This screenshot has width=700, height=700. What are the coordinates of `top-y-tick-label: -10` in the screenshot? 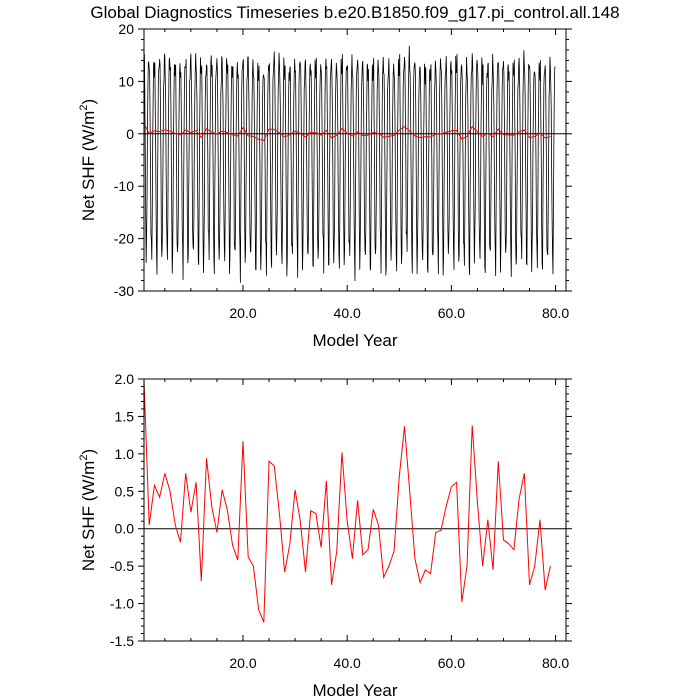 It's located at (124, 186).